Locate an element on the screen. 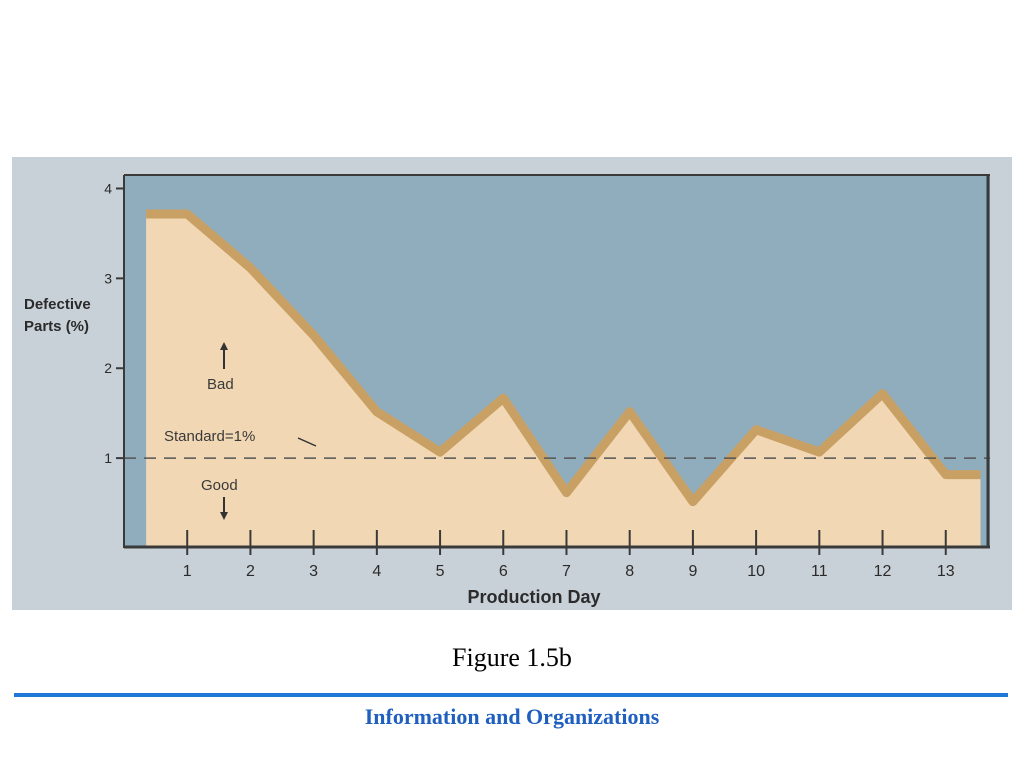  y-axis-ticks: 1 2 3 4 is located at coordinates (114, 323).